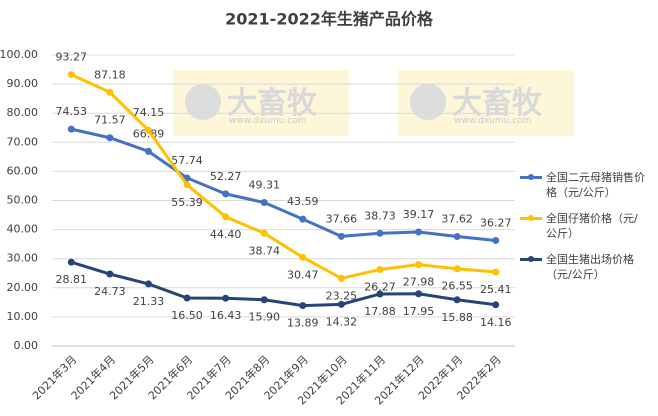 Image resolution: width=658 pixels, height=416 pixels. Describe the element at coordinates (264, 250) in the screenshot. I see `data-label: 38.74` at that location.